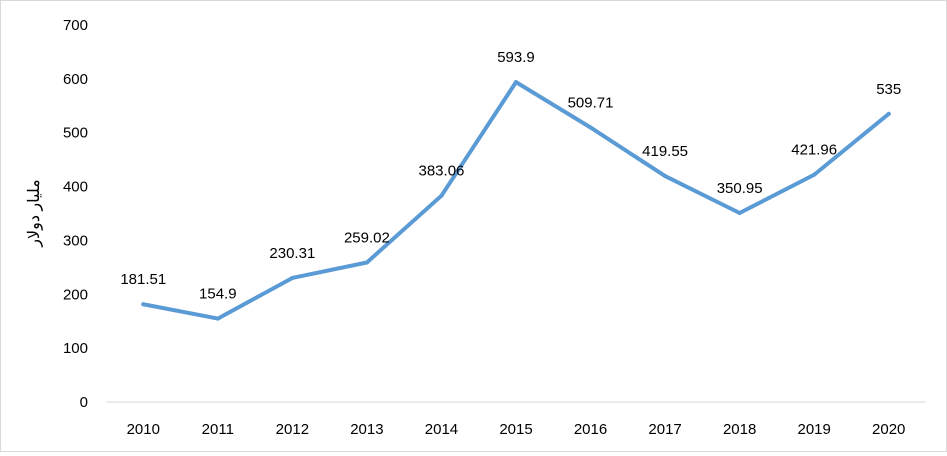 Image resolution: width=947 pixels, height=456 pixels. What do you see at coordinates (441, 429) in the screenshot?
I see `x-tick-label: 2014` at bounding box center [441, 429].